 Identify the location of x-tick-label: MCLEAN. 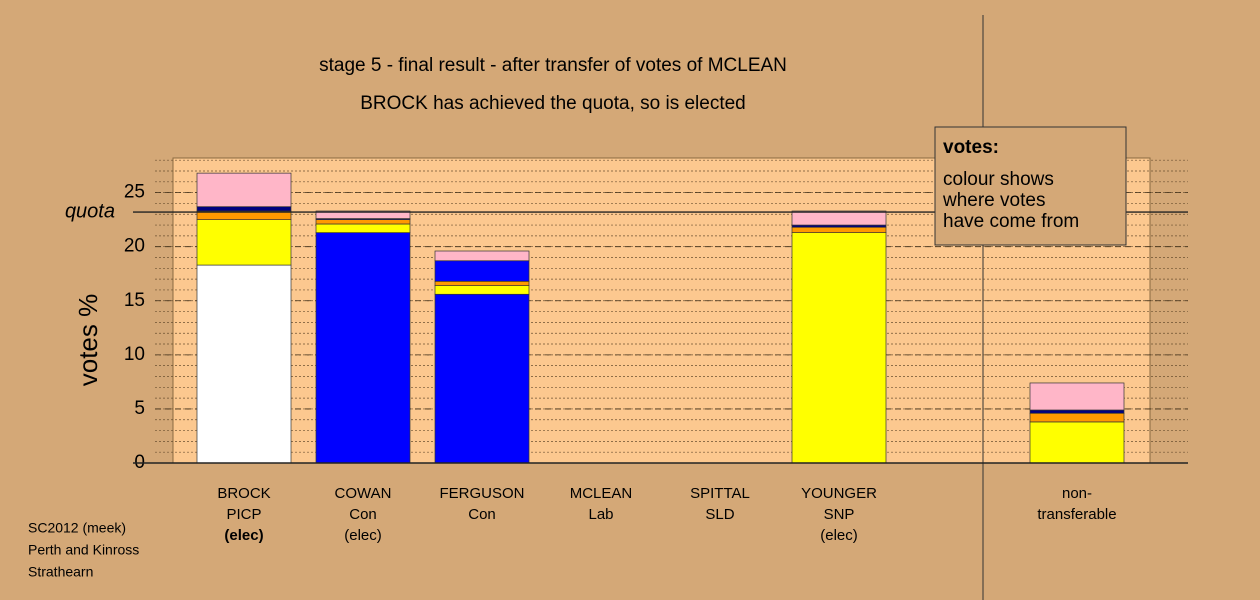
(601, 493).